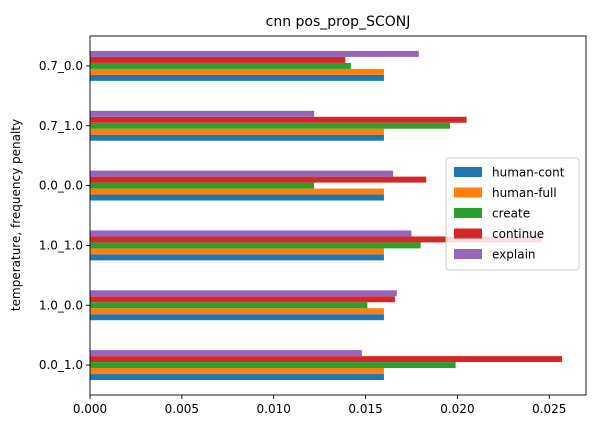 This screenshot has height=437, width=596. I want to click on bar-continue-0.0_0.0, so click(258, 179).